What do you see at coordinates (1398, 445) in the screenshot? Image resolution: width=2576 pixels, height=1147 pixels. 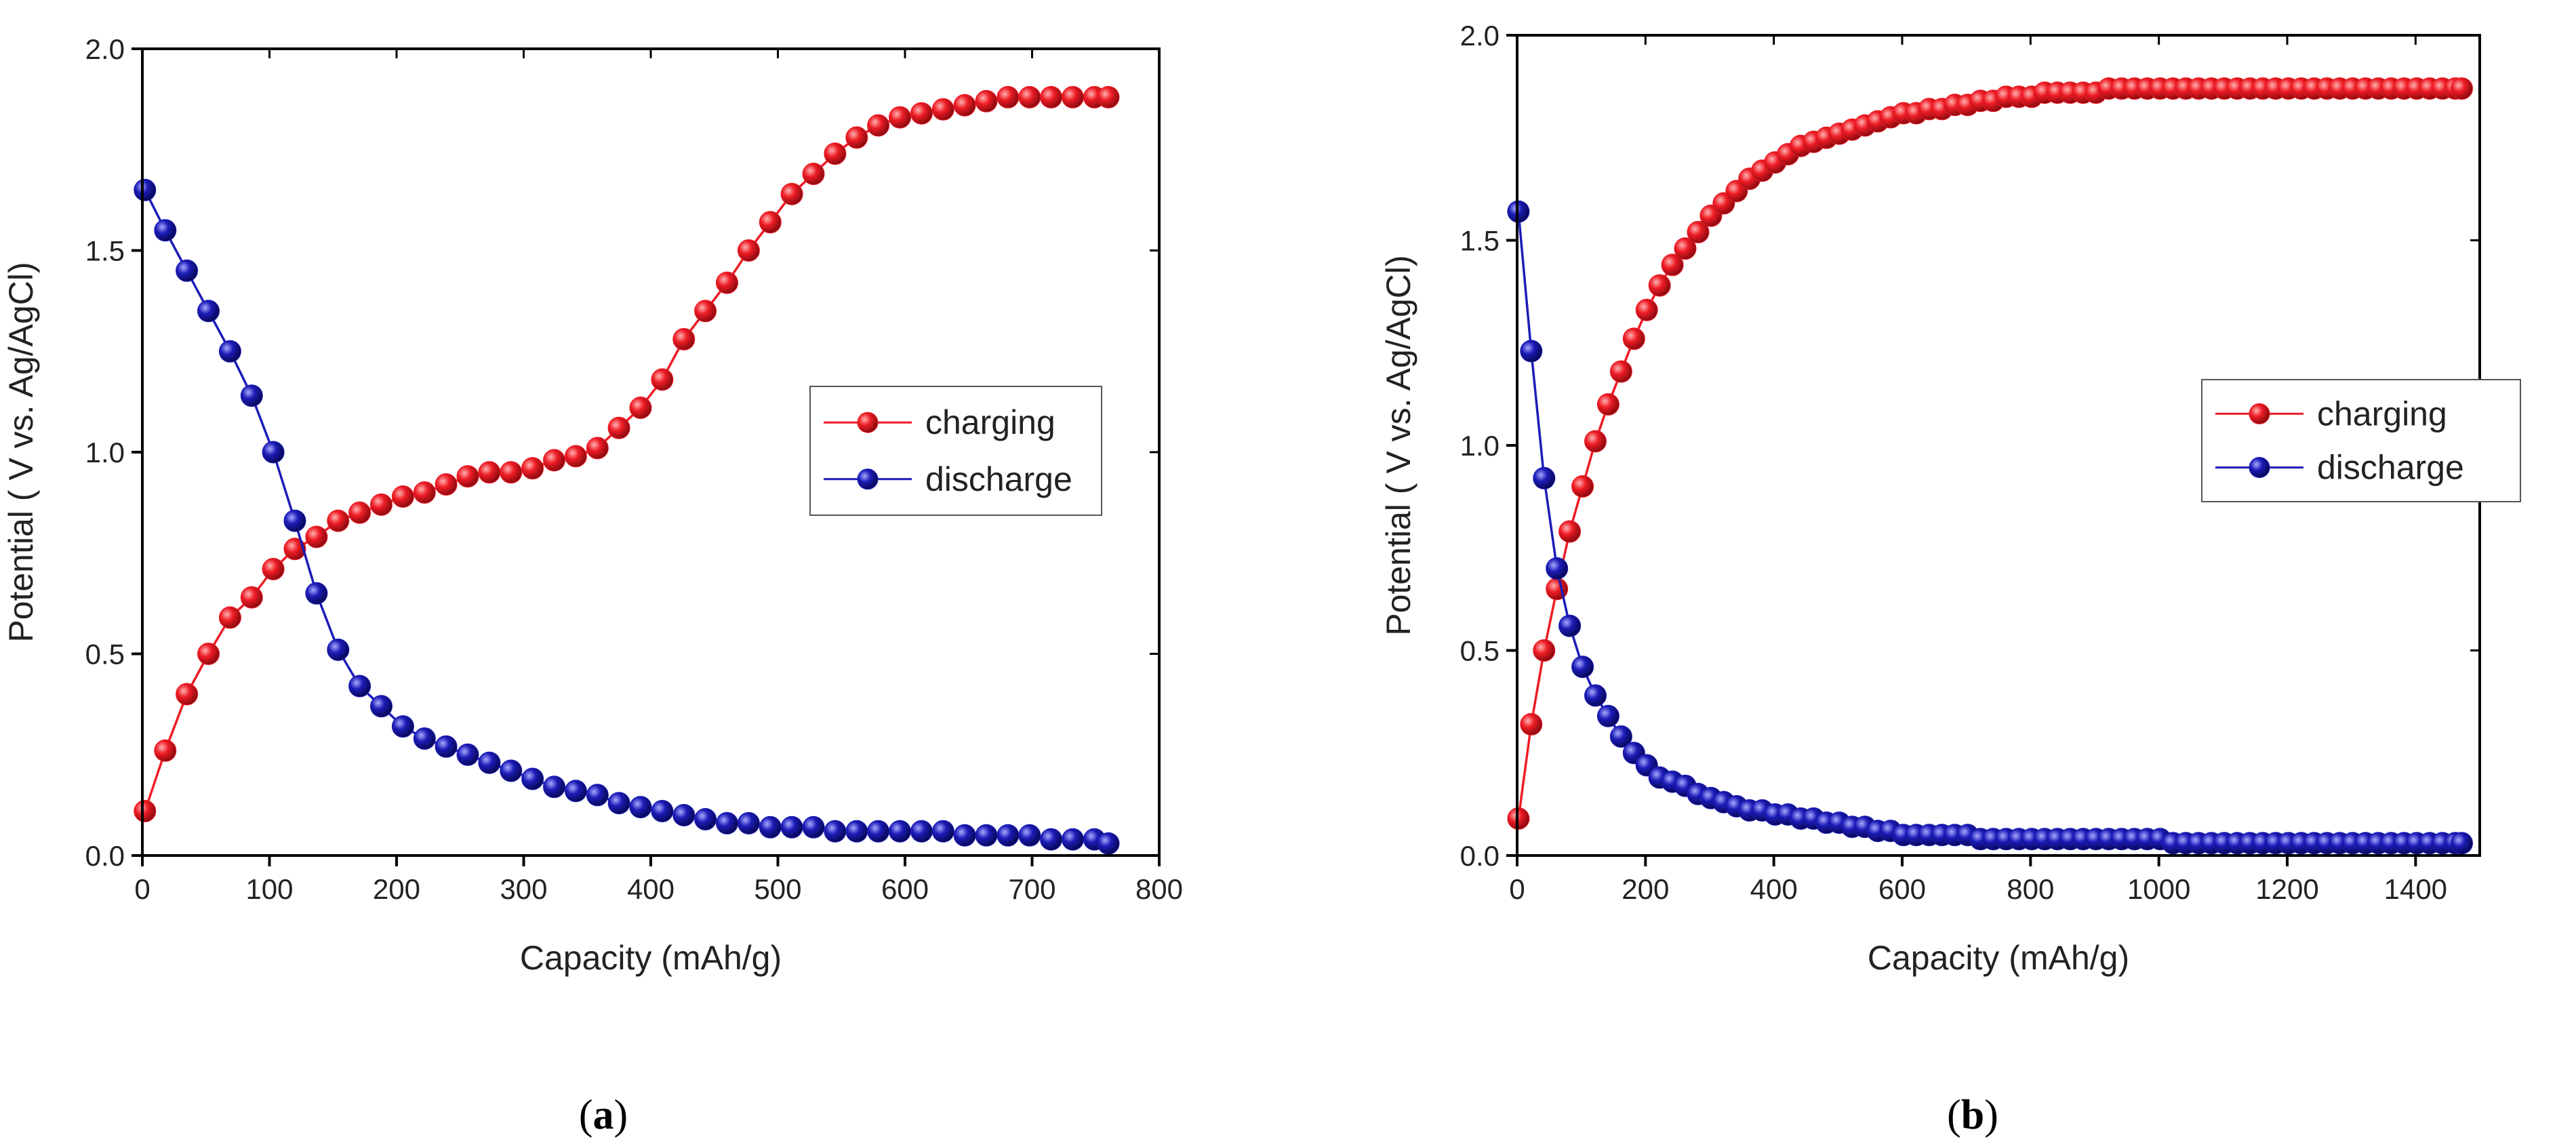 I see `y-axis-label-b: Potential ( V vs. Ag/AgCl)` at bounding box center [1398, 445].